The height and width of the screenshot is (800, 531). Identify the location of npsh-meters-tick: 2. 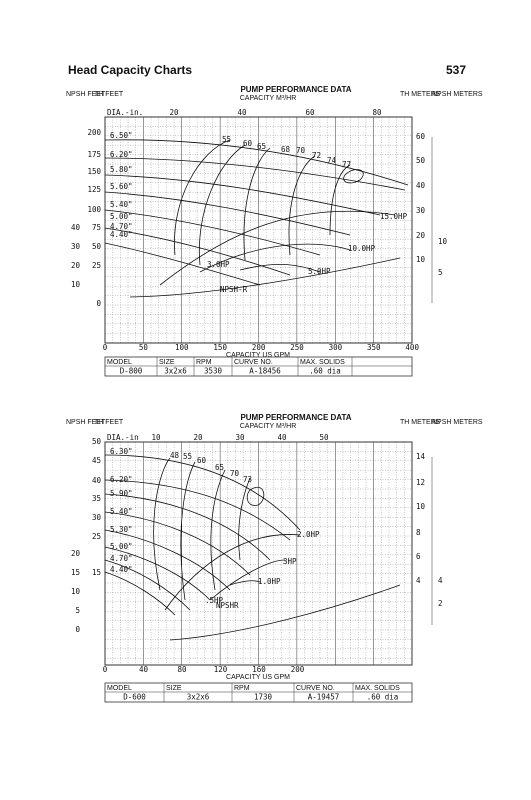
(440, 603).